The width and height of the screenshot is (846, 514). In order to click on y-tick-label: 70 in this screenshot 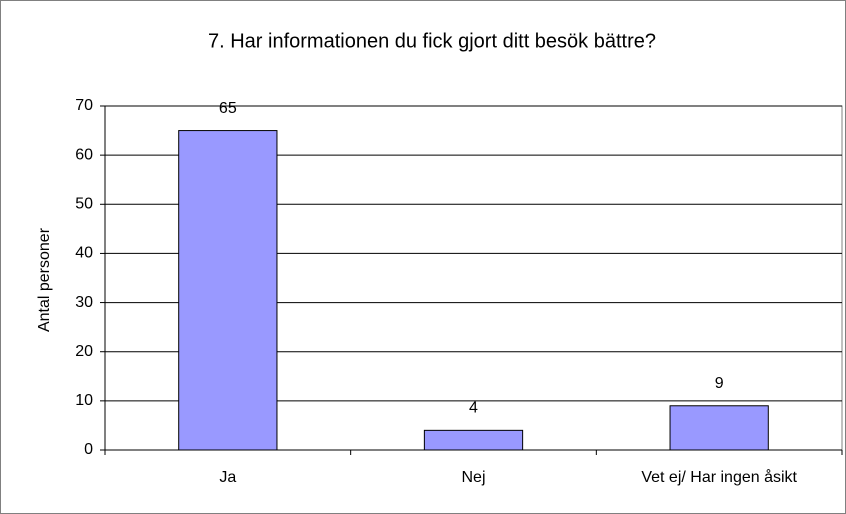, I will do `click(84, 105)`.